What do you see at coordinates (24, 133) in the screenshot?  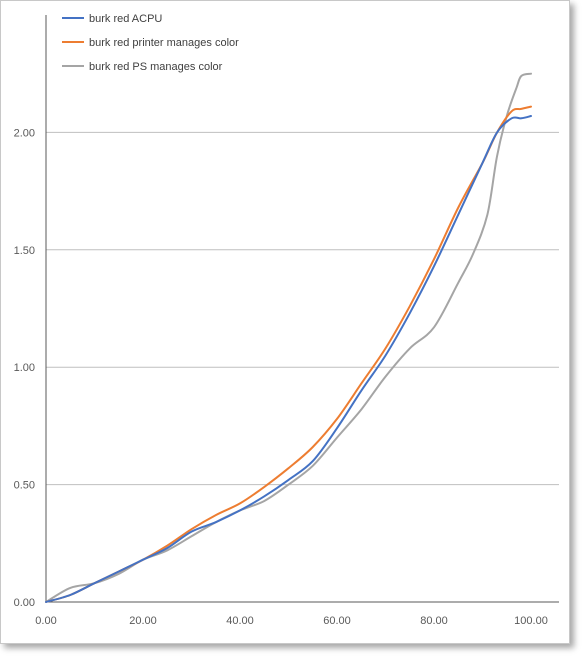 I see `y-tick-label-4: 2.00` at bounding box center [24, 133].